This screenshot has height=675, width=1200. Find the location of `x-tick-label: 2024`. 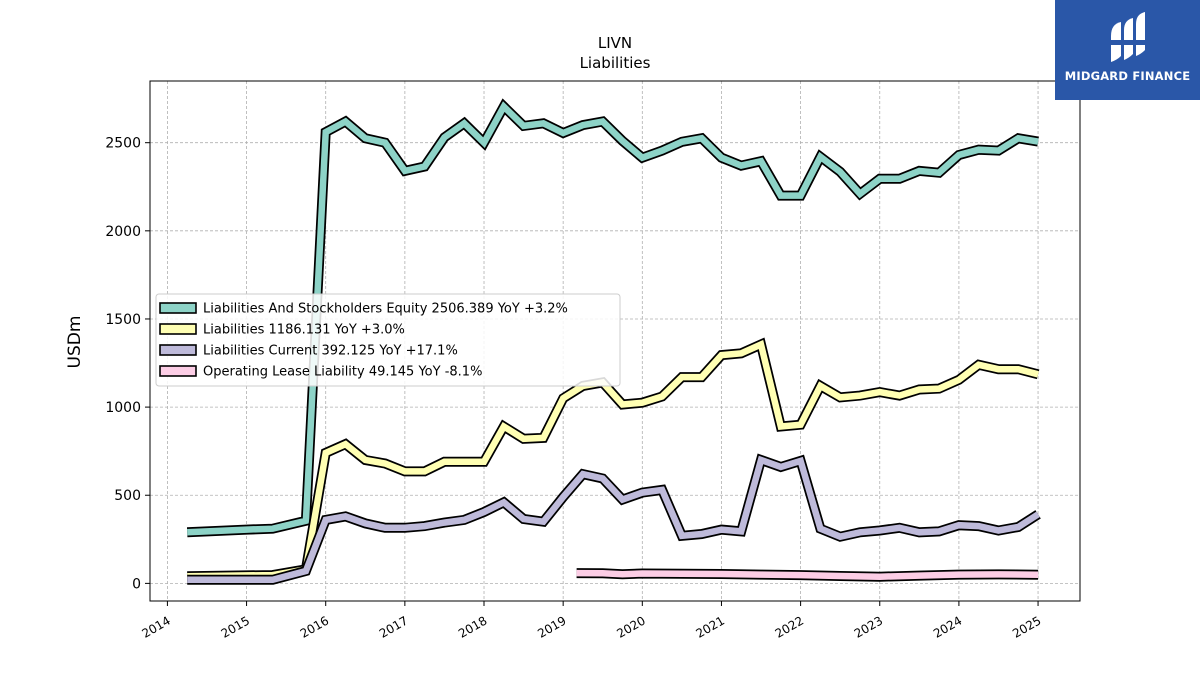

x-tick-label: 2024 is located at coordinates (947, 626).